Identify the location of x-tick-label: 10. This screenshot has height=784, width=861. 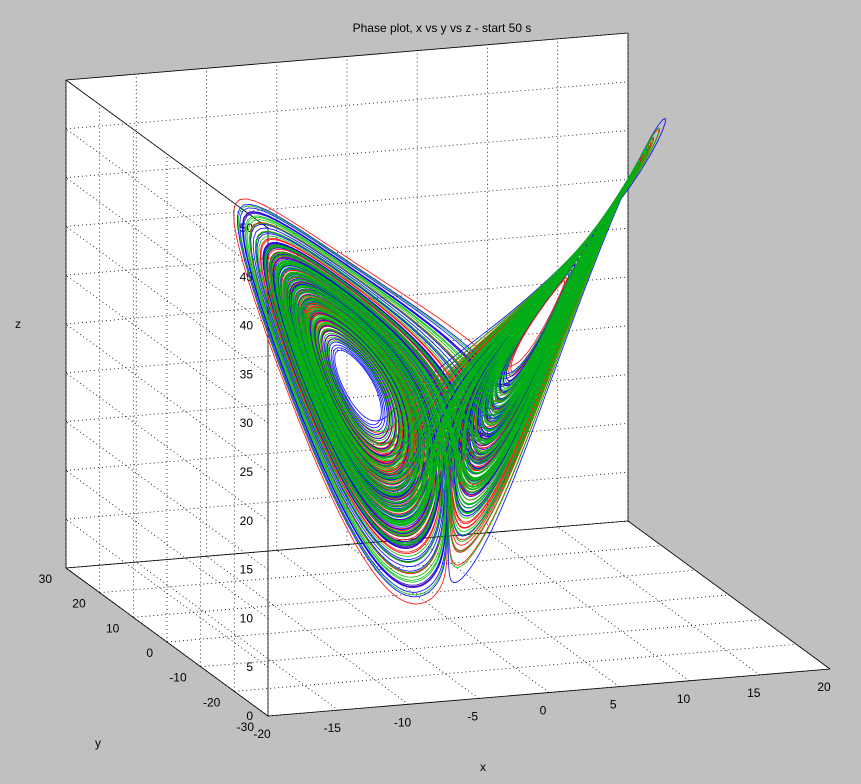
(684, 699).